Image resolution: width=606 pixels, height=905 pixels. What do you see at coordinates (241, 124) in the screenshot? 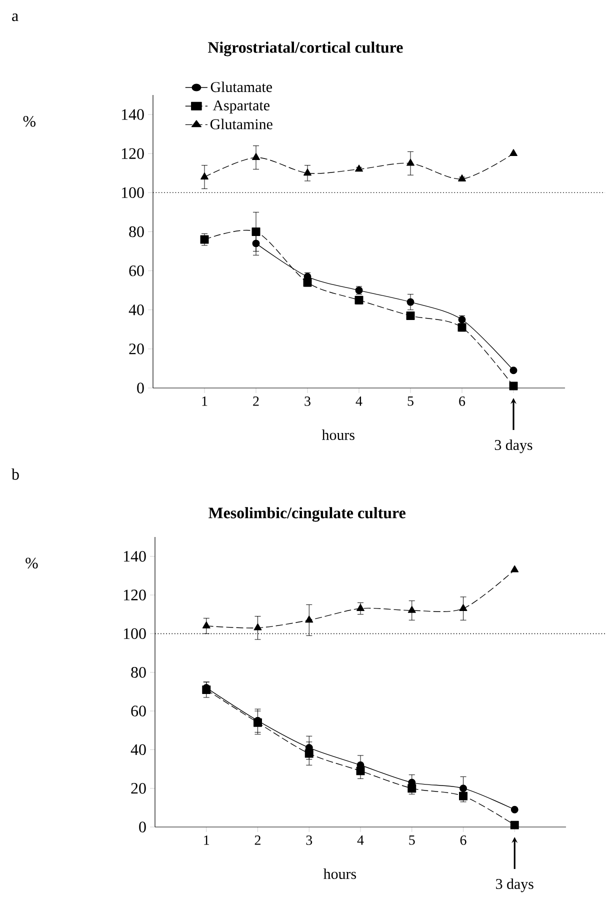
I see `legend-label: Glutamine` at bounding box center [241, 124].